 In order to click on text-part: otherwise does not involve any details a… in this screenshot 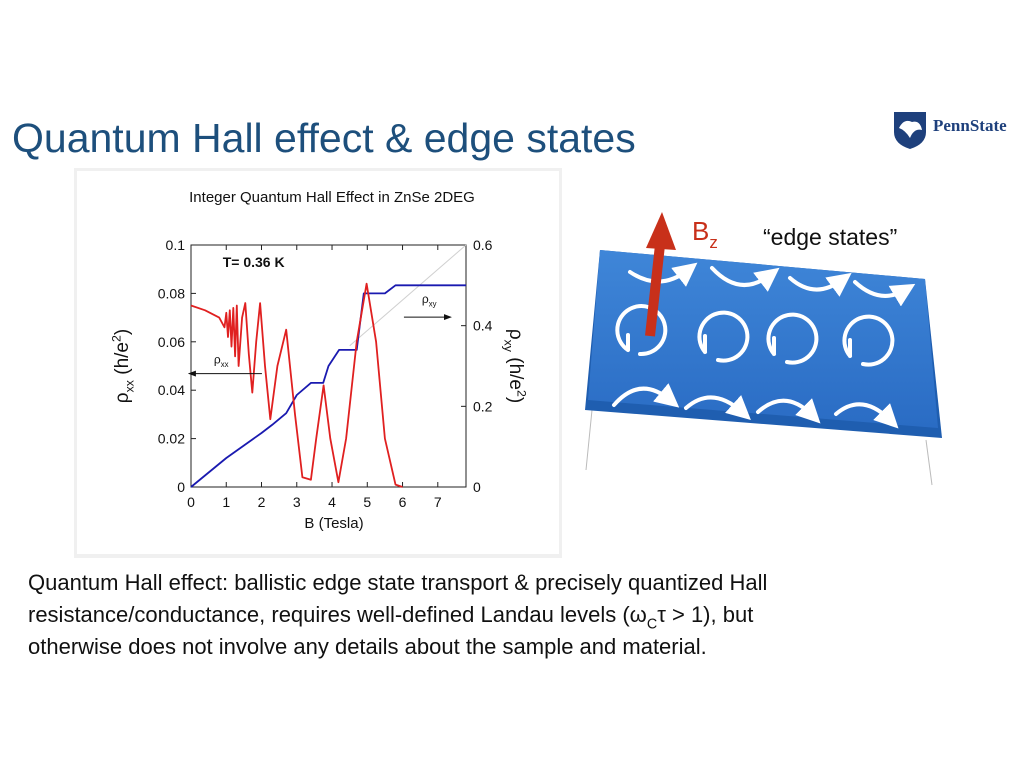, I will do `click(367, 646)`.